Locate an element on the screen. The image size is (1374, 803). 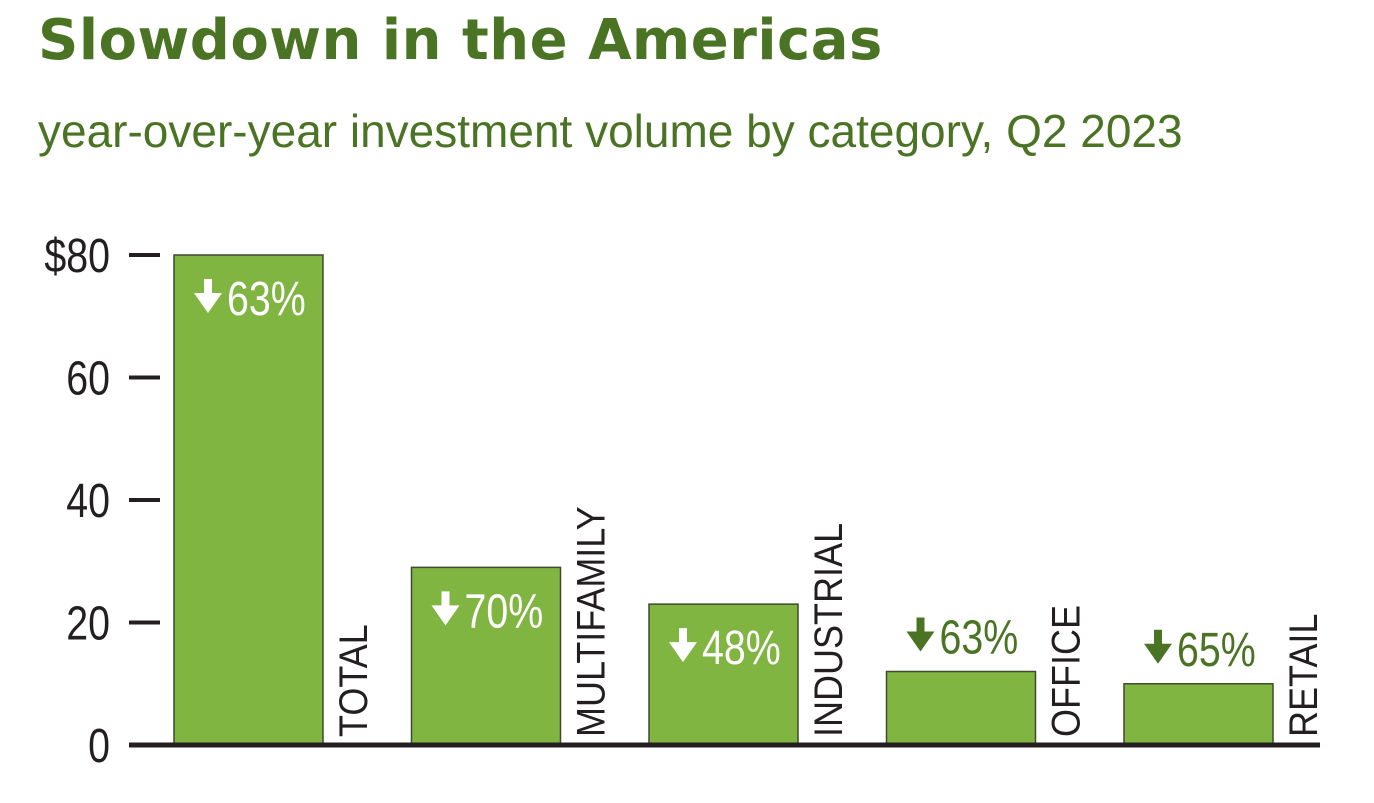
category-label: TOTAL is located at coordinates (354, 680).